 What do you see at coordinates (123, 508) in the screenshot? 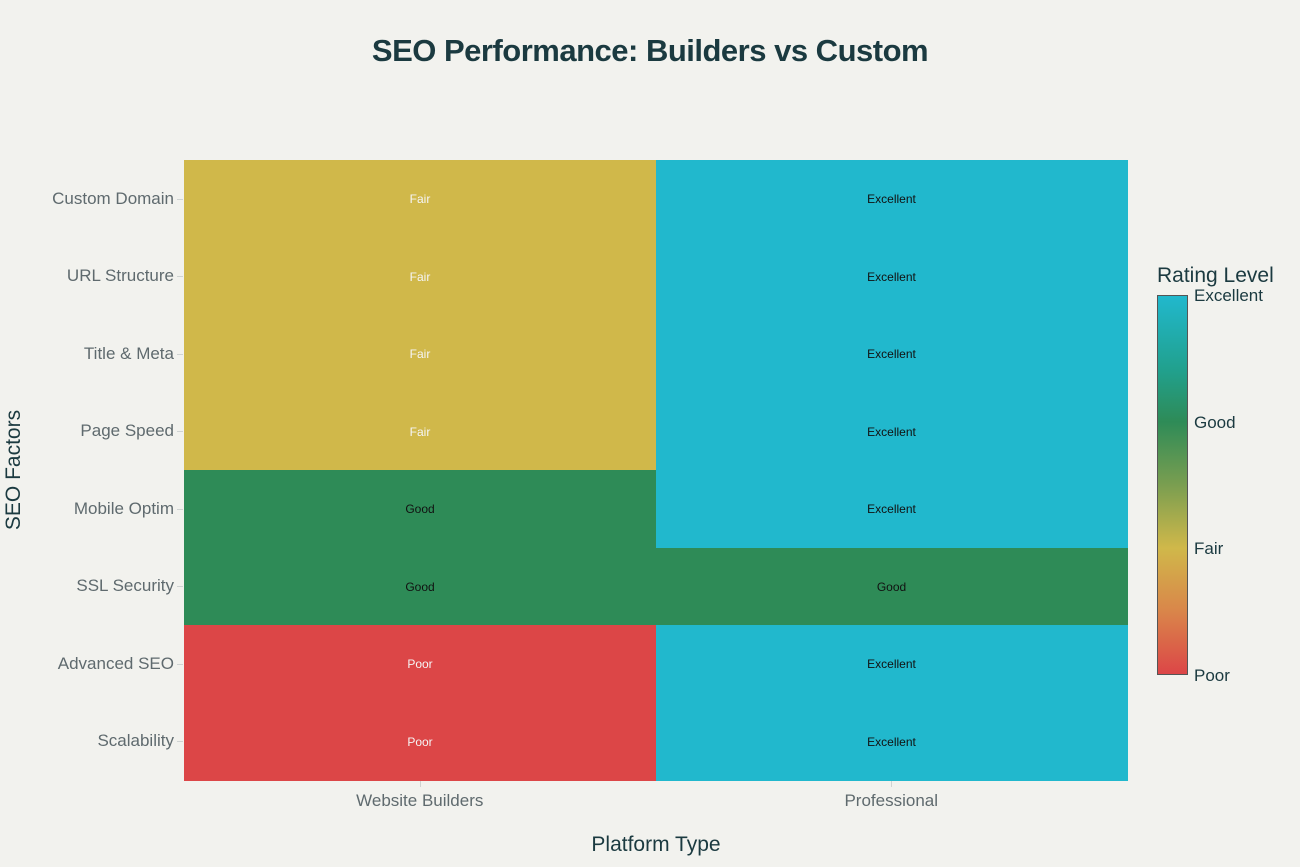
I see `y-tick-label: Mobile Optim` at bounding box center [123, 508].